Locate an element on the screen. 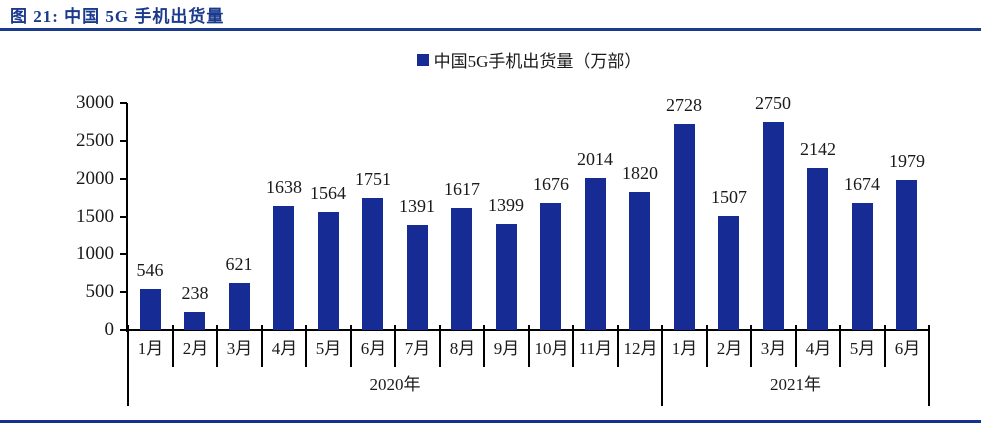  bar-value-label: 1617 is located at coordinates (462, 189).